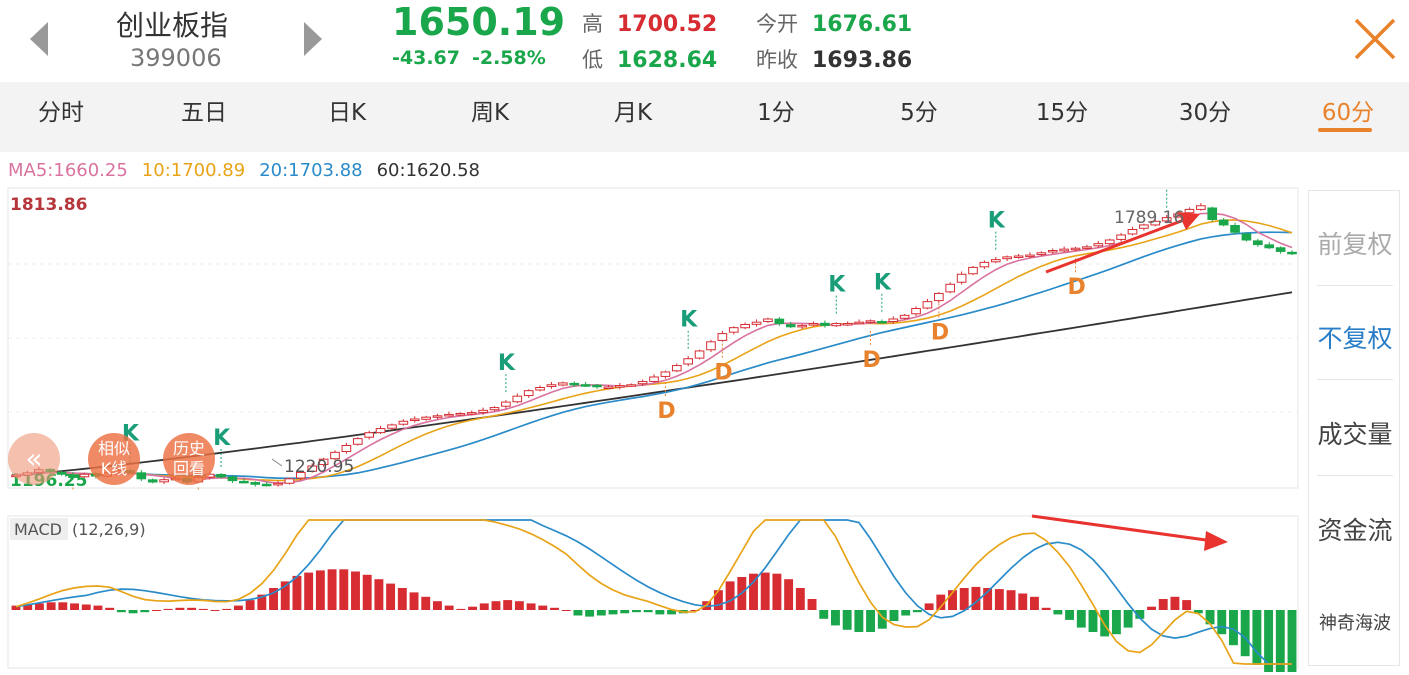 The width and height of the screenshot is (1409, 675). What do you see at coordinates (1355, 379) in the screenshot?
I see `divider` at bounding box center [1355, 379].